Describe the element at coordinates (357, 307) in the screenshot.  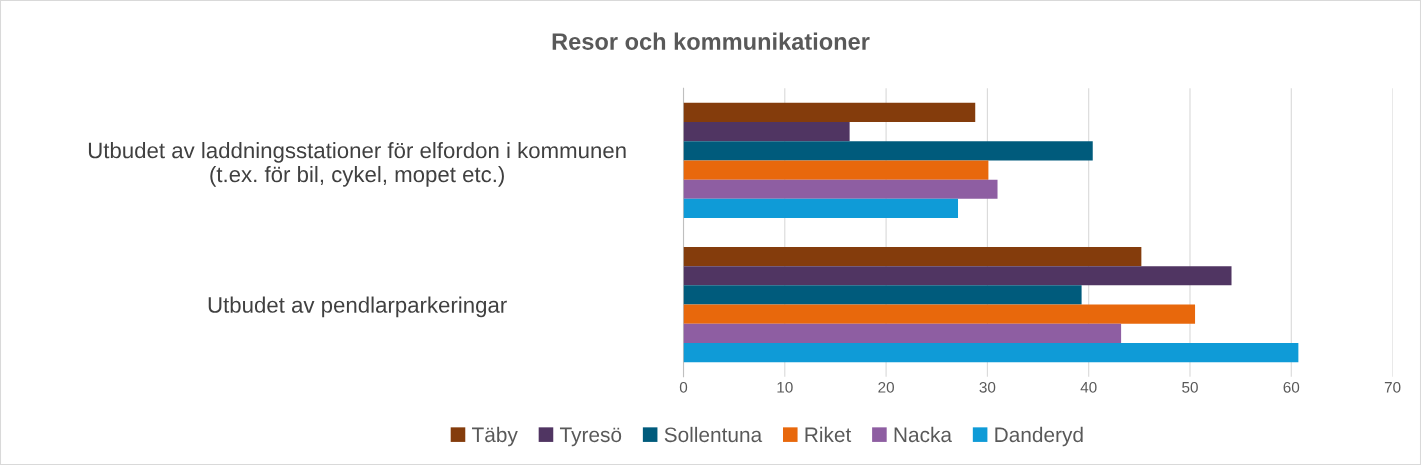
I see `y-tick-label: Utbudet av pendlarparkeringar` at that location.